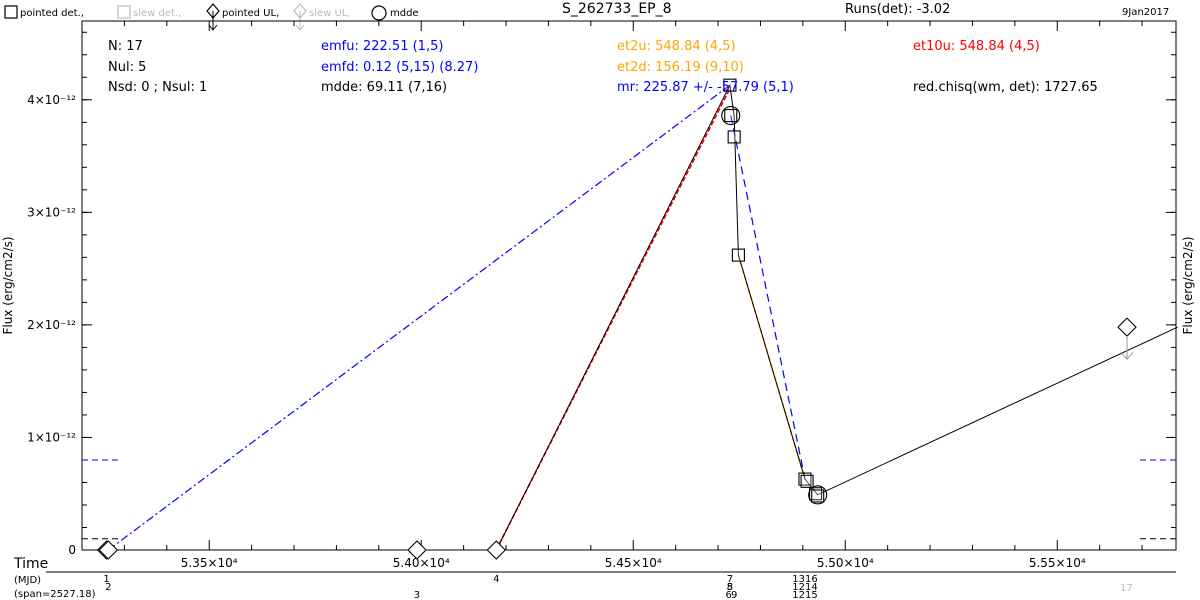  I want to click on emfd-decay-line, so click(774, 305).